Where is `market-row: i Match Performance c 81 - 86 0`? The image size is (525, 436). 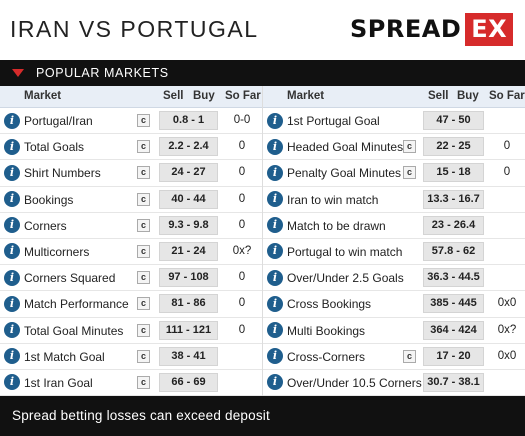
market-row: i Match Performance c 81 - 86 0 is located at coordinates (131, 304).